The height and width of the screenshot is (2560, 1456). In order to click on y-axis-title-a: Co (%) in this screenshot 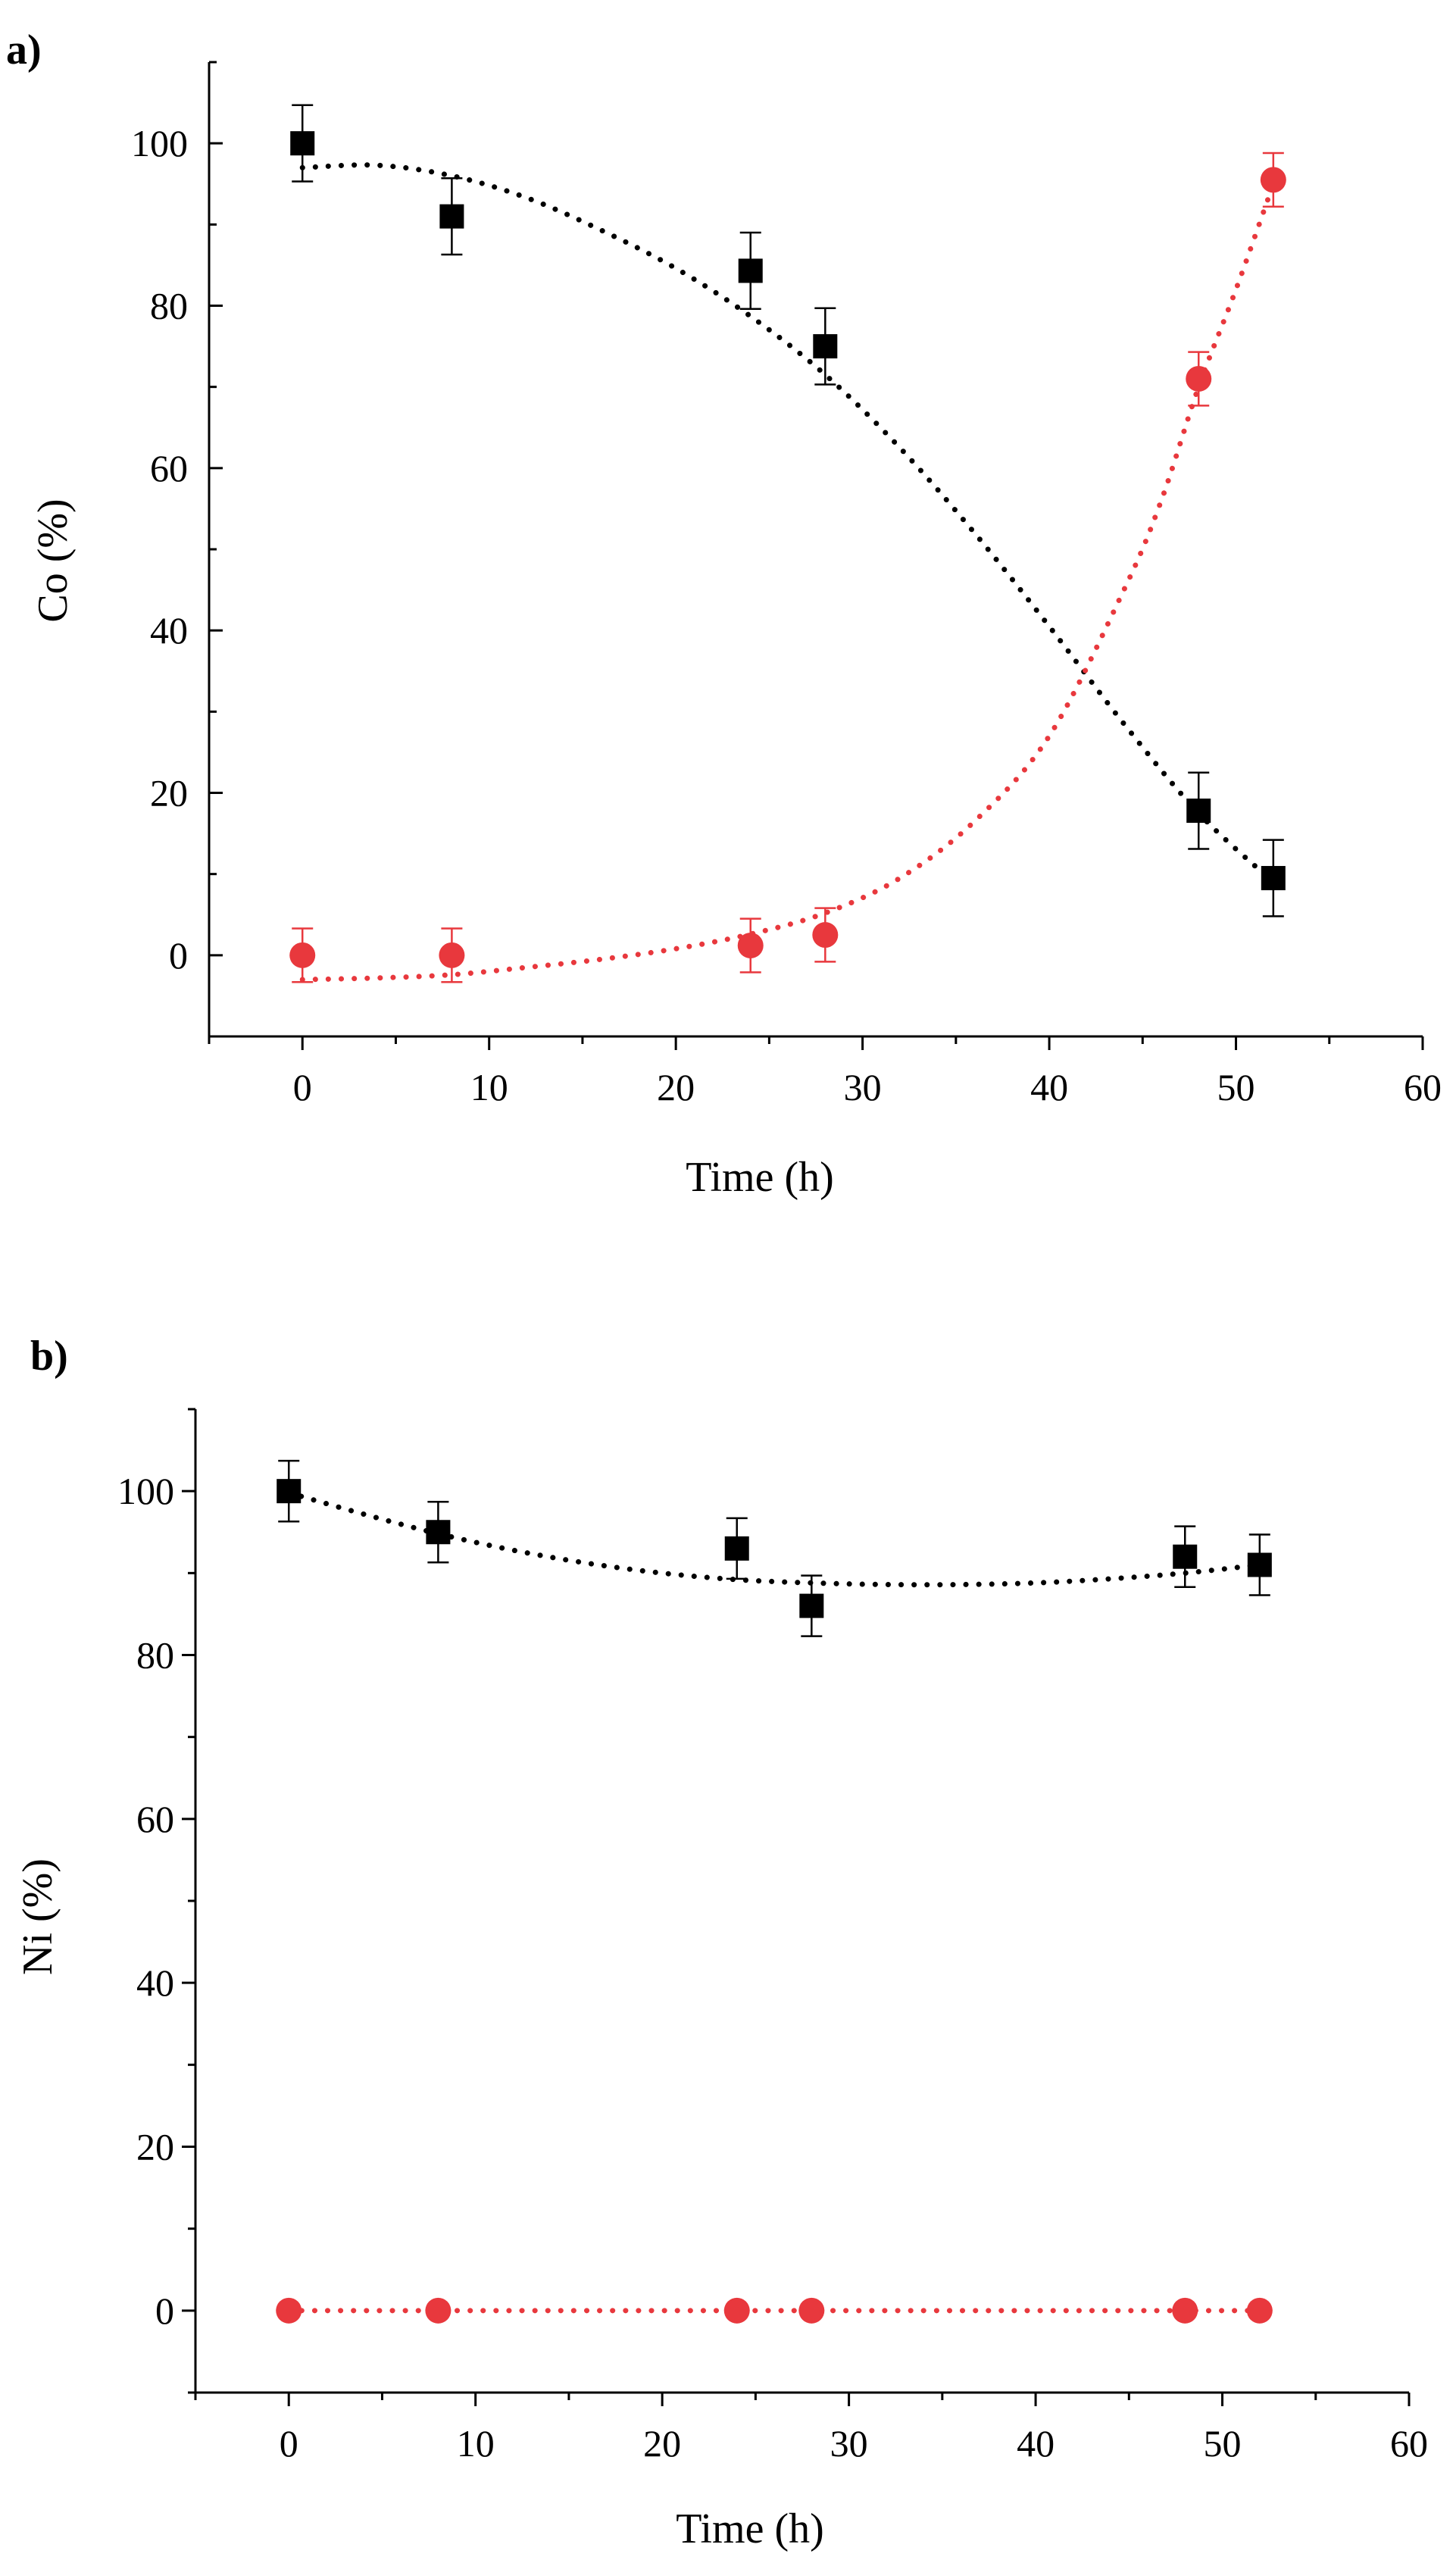, I will do `click(53, 560)`.